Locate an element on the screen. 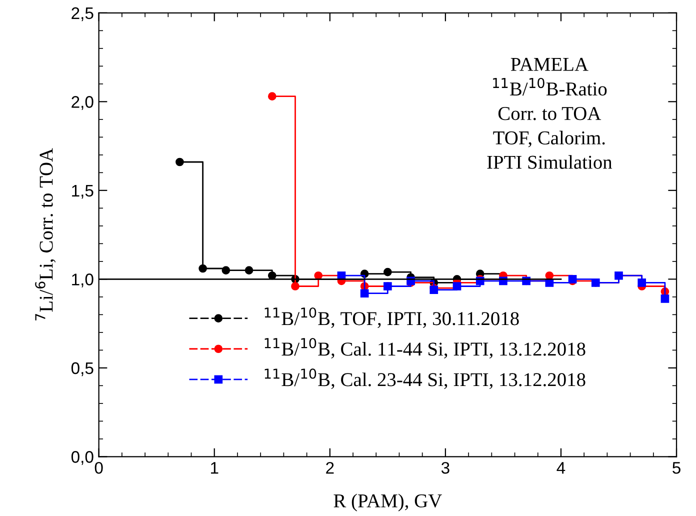 This screenshot has height=516, width=696. x-tick-label: 2 is located at coordinates (330, 468).